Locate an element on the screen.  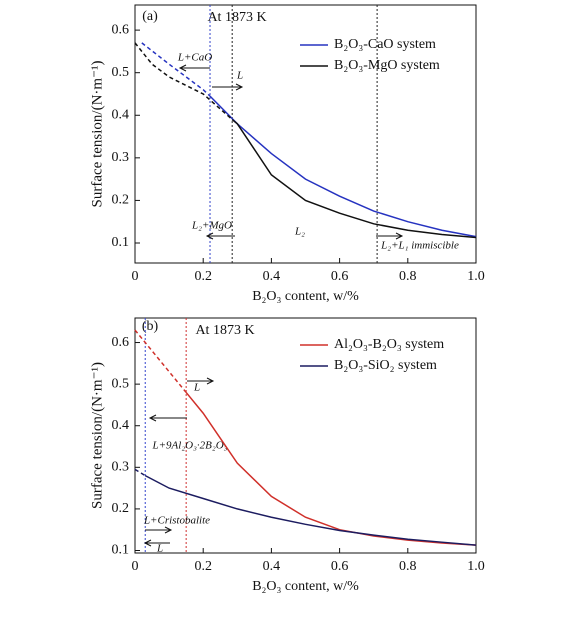
annotation: L₂+L₁ immiscible is located at coordinates (419, 246).